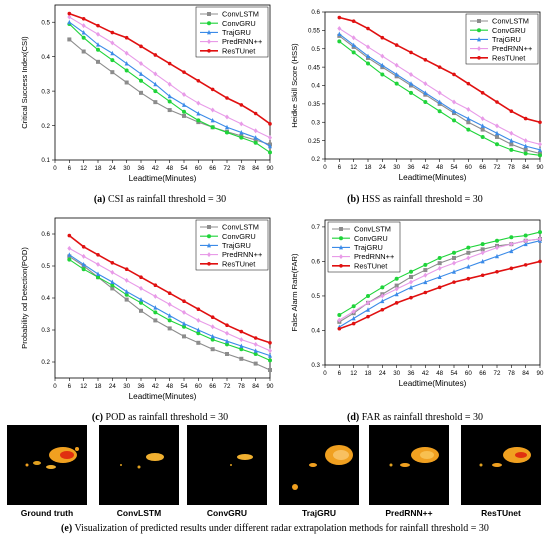  I want to click on x-tick-label: 72, so click(497, 167).